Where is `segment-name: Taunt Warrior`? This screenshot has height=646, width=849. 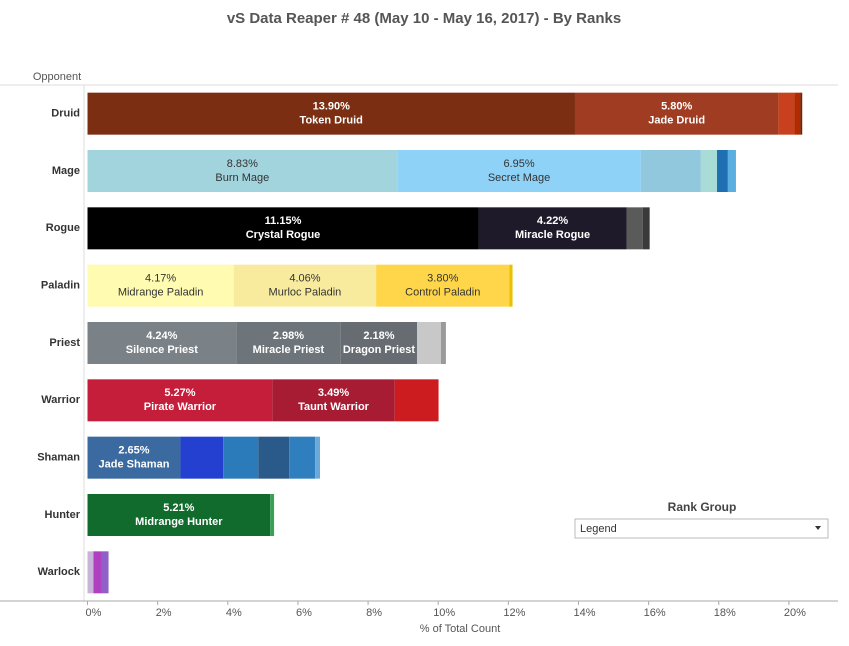 segment-name: Taunt Warrior is located at coordinates (334, 407).